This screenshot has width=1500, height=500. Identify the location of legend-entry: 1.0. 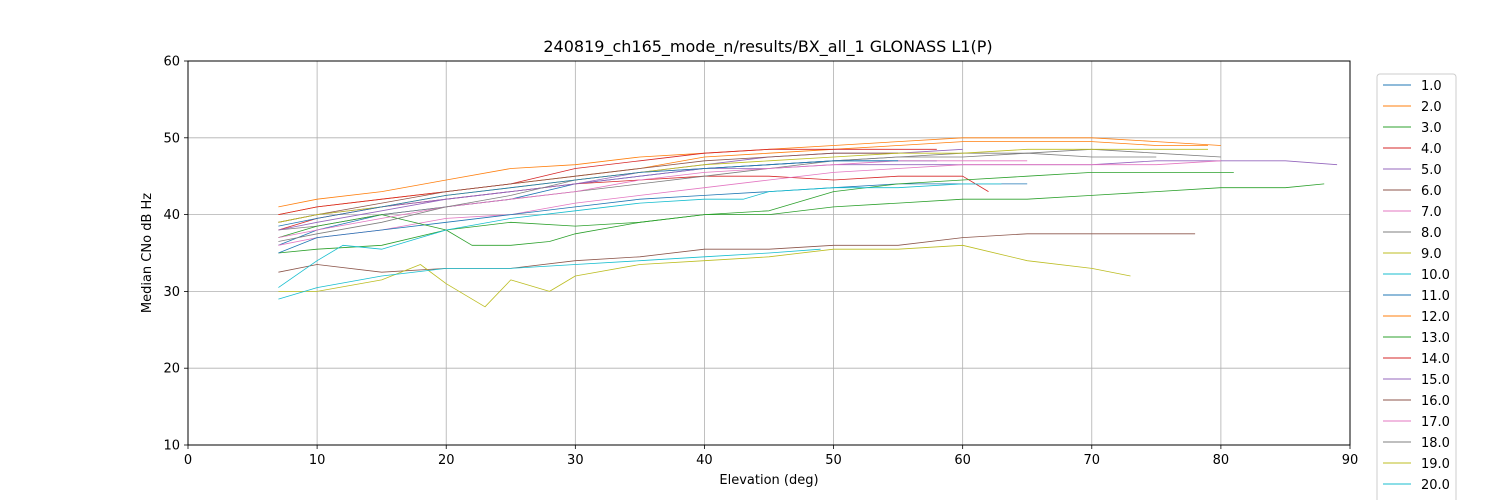
(1431, 86).